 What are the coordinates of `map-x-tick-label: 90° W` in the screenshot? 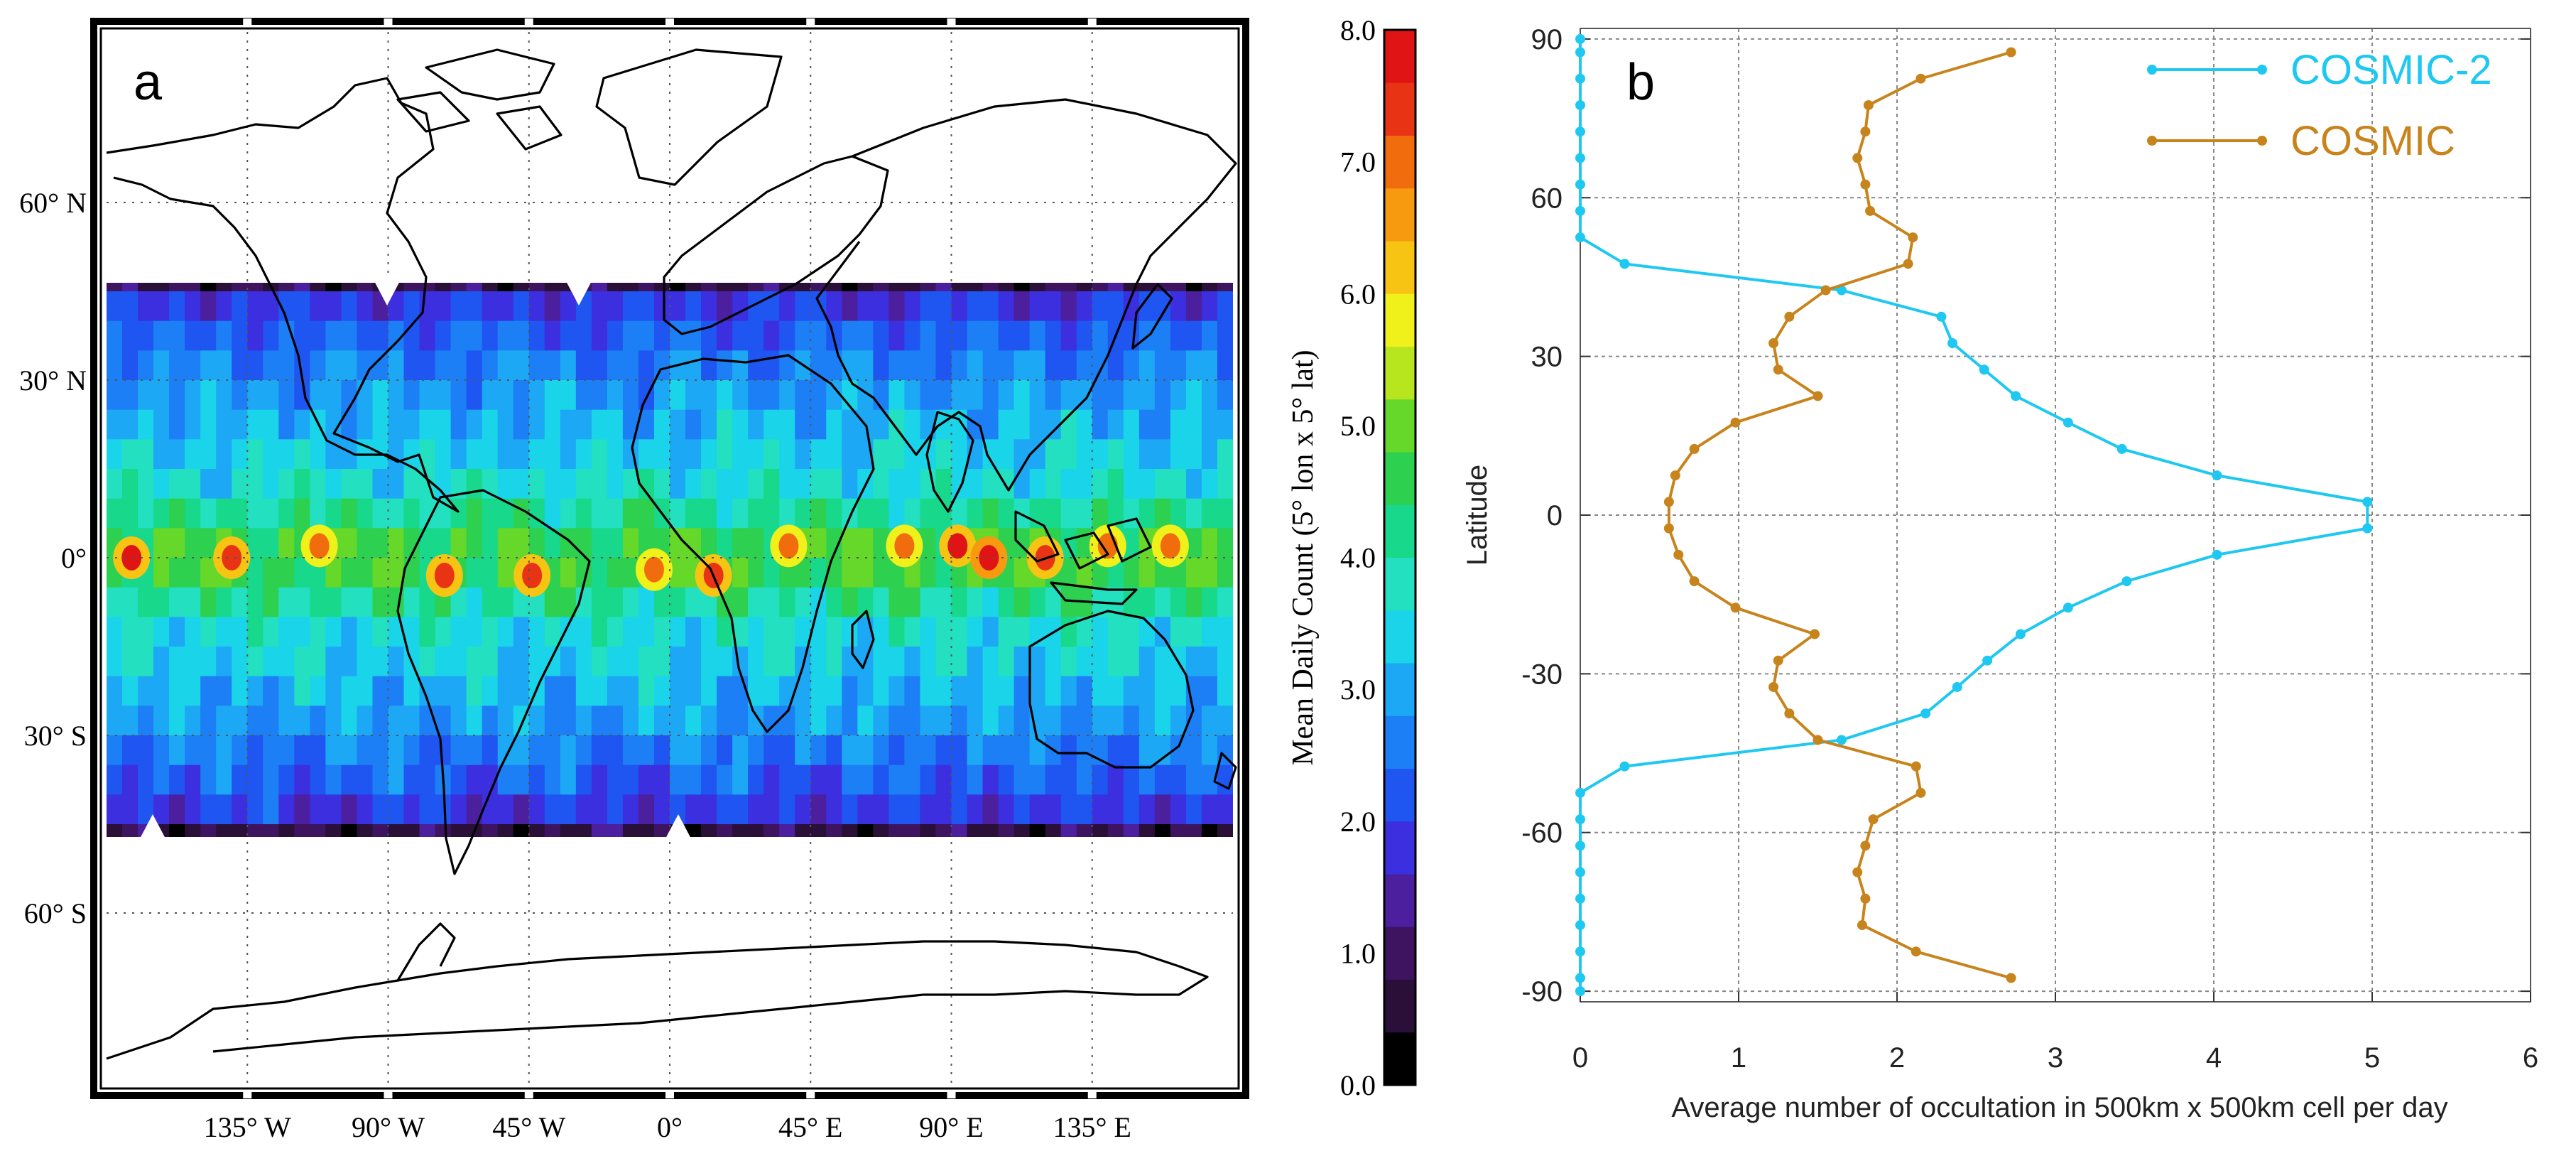 It's located at (388, 1127).